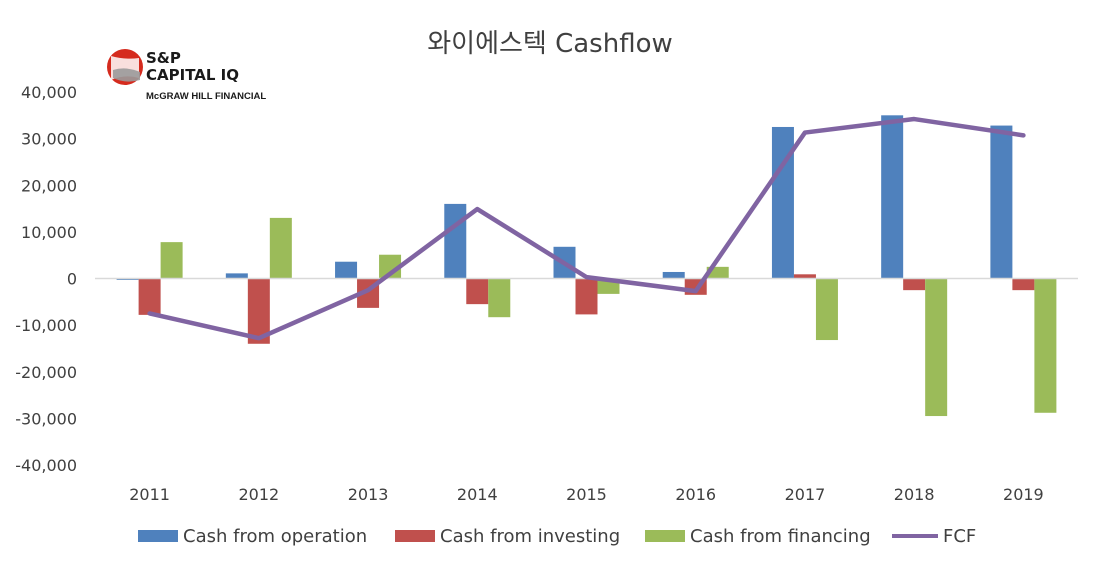  What do you see at coordinates (126, 75) in the screenshot?
I see `logo-shade-icon` at bounding box center [126, 75].